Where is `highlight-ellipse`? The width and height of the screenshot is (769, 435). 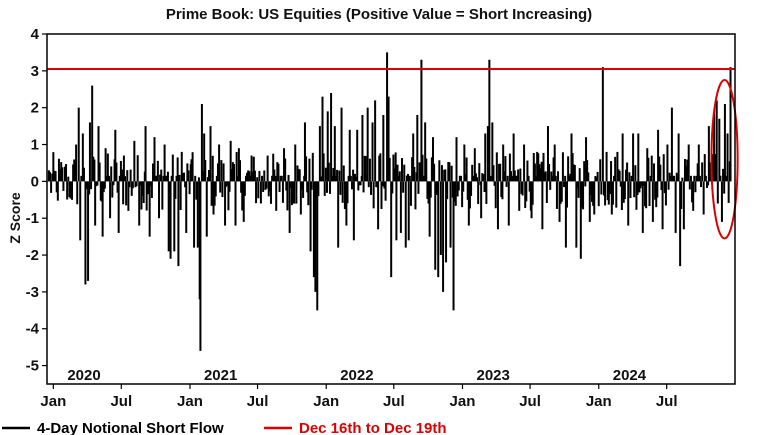
highlight-ellipse is located at coordinates (724, 159).